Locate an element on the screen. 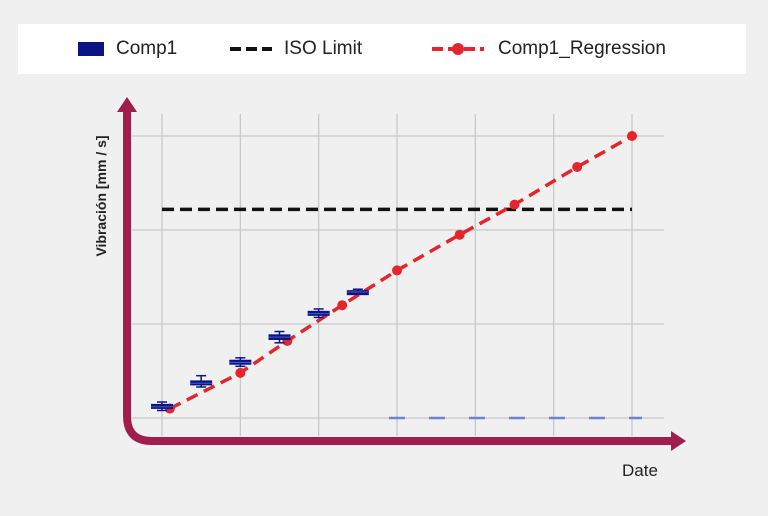  legend-item-regression: Comp1_Regression is located at coordinates (549, 49).